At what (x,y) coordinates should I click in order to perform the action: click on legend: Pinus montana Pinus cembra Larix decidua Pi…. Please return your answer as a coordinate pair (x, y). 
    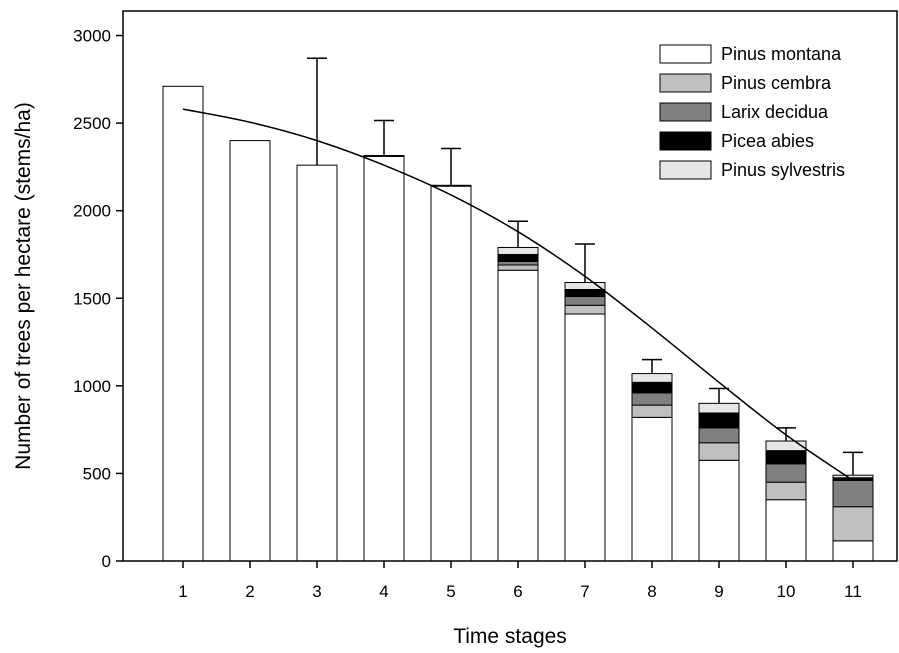
    Looking at the image, I should click on (752, 112).